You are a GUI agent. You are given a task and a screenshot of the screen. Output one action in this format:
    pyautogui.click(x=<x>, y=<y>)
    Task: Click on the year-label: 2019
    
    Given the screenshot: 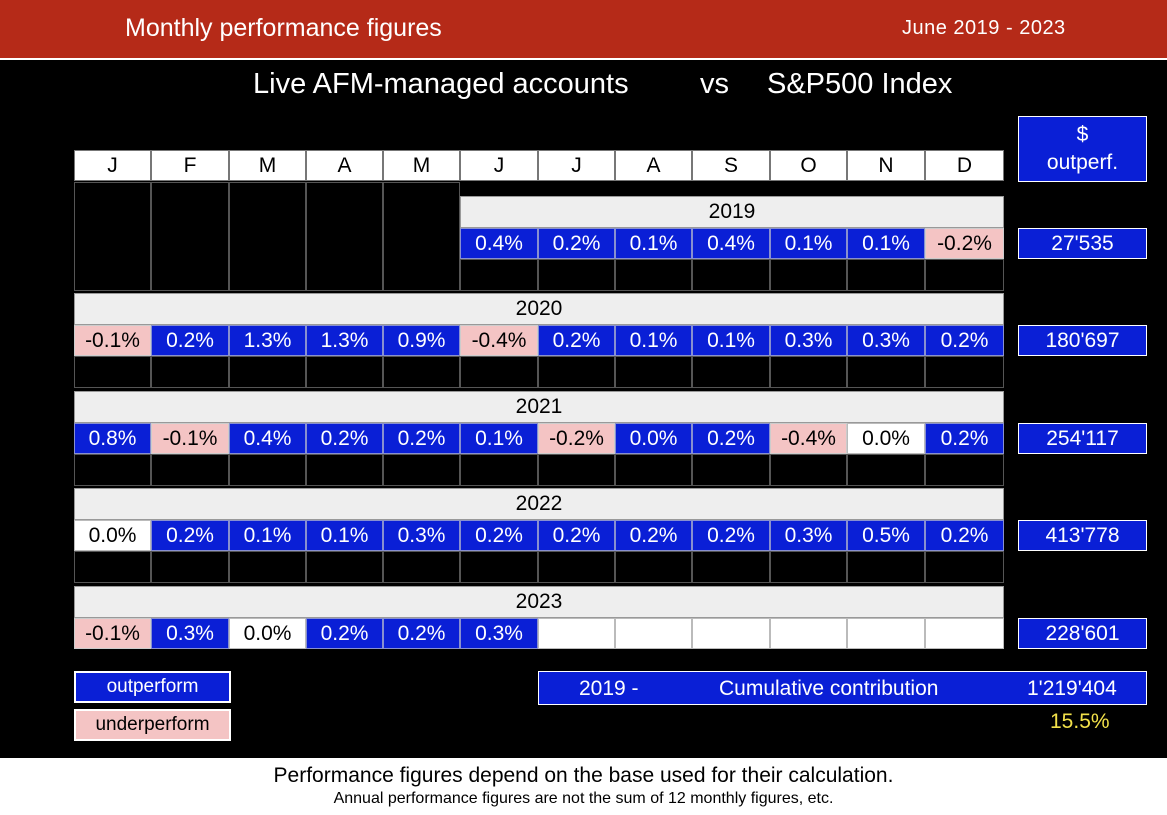 What is the action you would take?
    pyautogui.click(x=732, y=212)
    